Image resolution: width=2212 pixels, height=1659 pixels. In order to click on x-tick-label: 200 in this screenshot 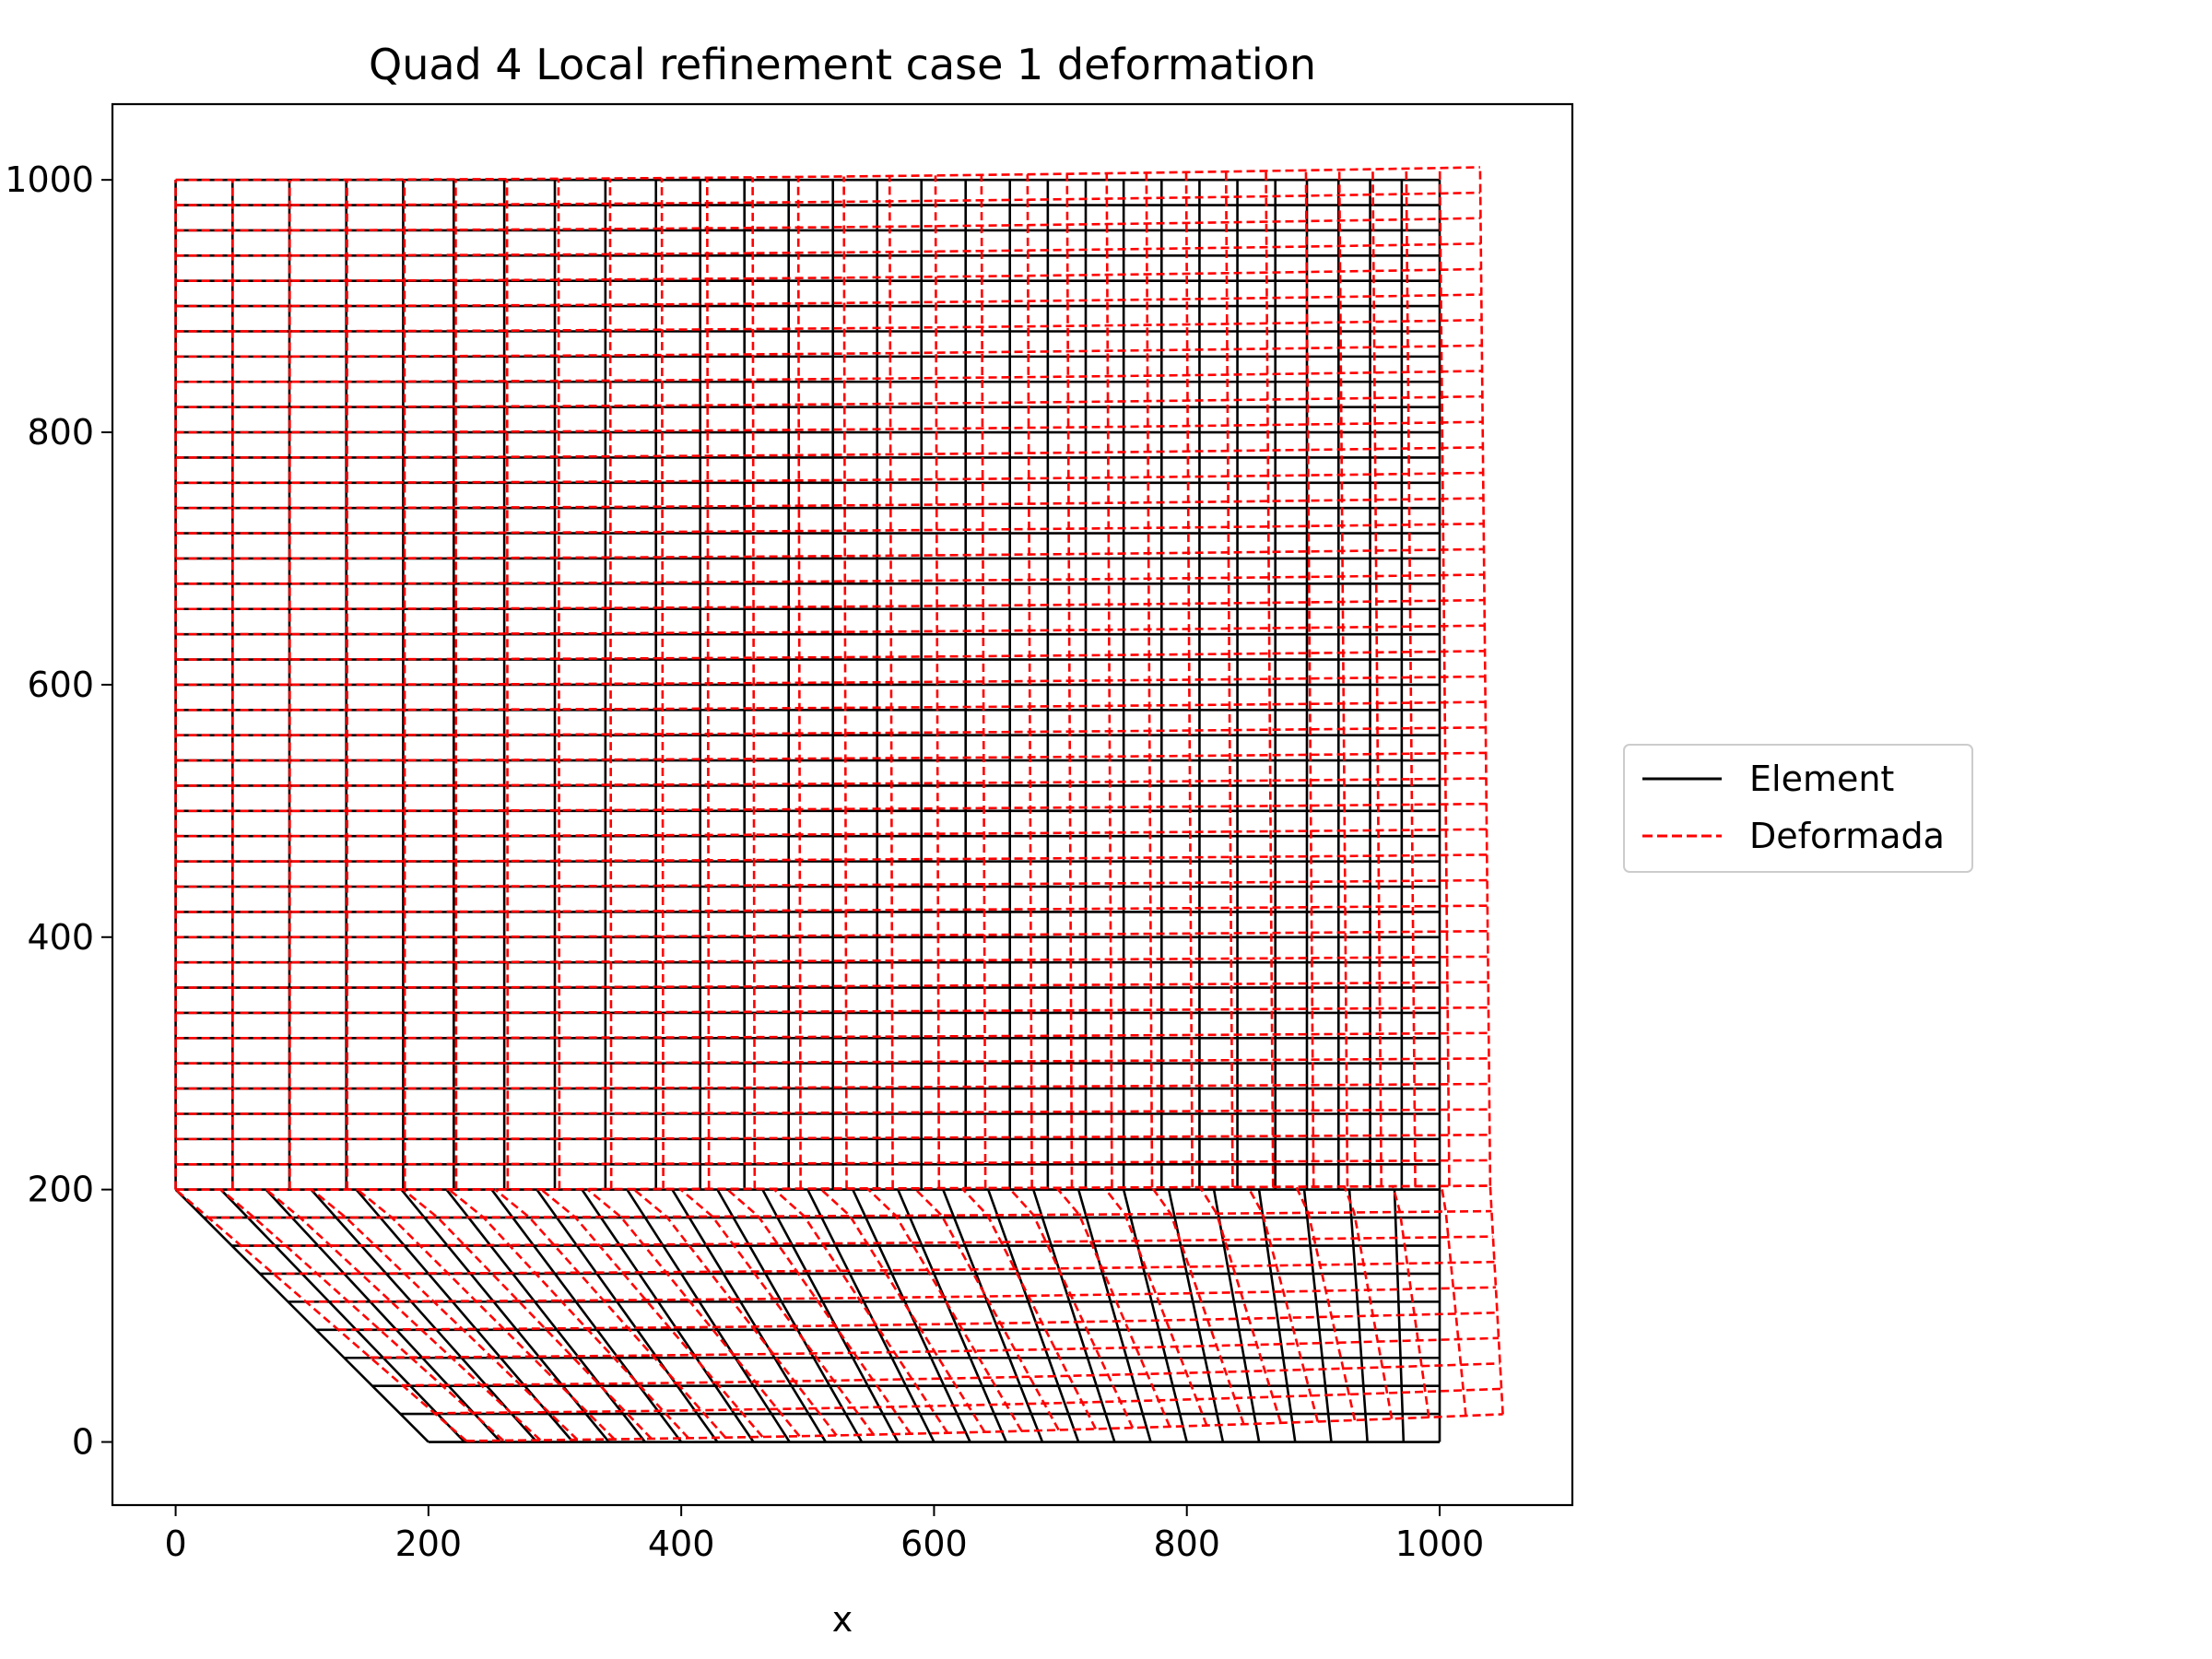, I will do `click(429, 1544)`.